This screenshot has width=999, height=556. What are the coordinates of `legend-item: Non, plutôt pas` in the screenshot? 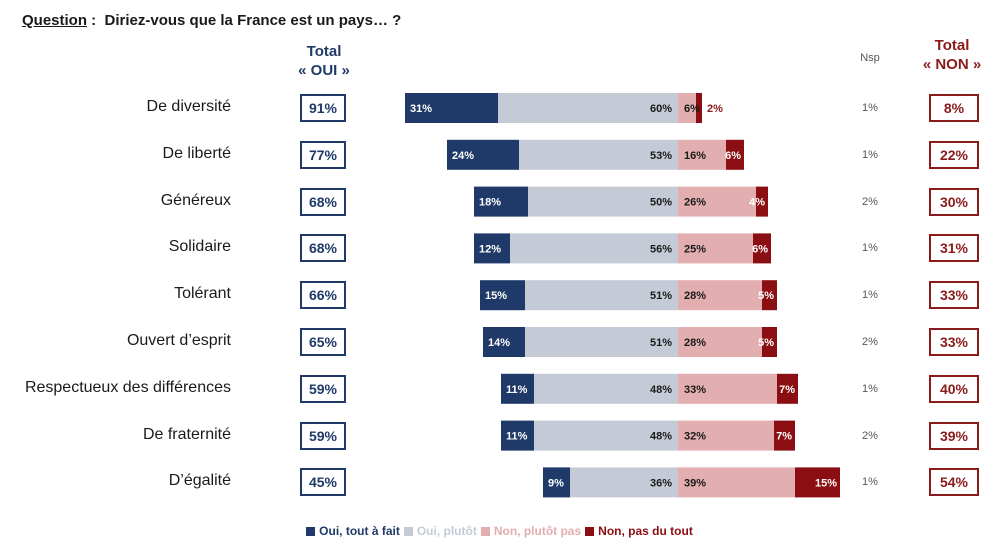 It's located at (531, 531).